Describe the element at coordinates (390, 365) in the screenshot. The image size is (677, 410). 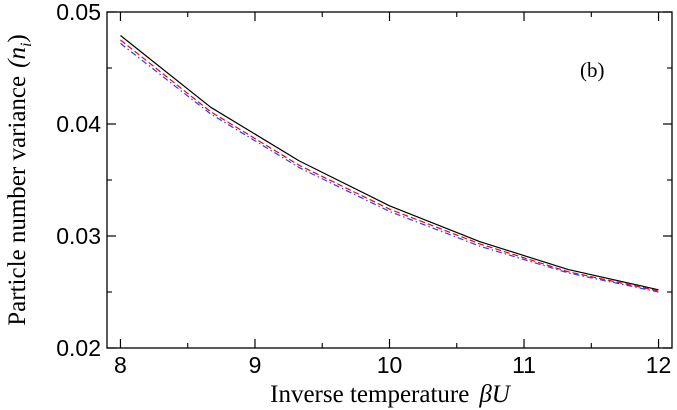
I see `x-tick-label: 10` at that location.